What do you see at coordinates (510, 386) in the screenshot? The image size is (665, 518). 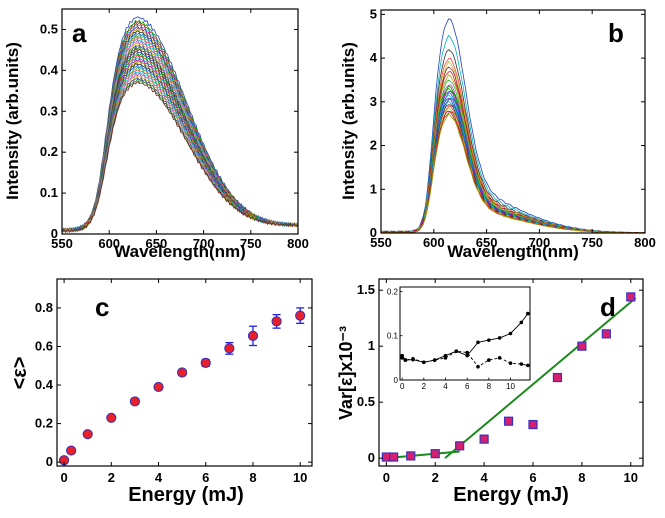 I see `panel-d-inset-xtick-label: 10` at bounding box center [510, 386].